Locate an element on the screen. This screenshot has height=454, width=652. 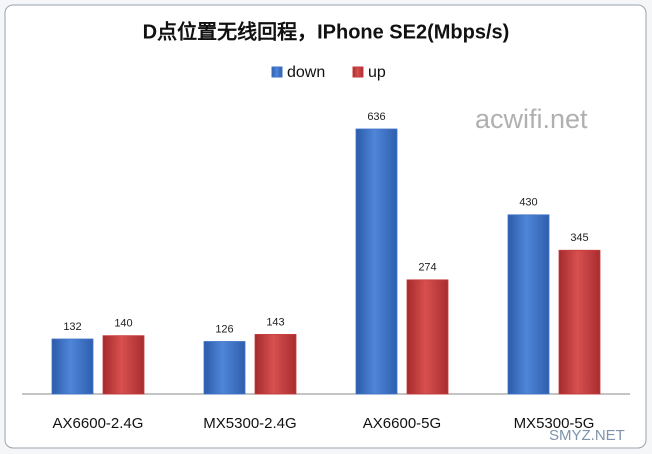
value-label: 636 is located at coordinates (376, 117).